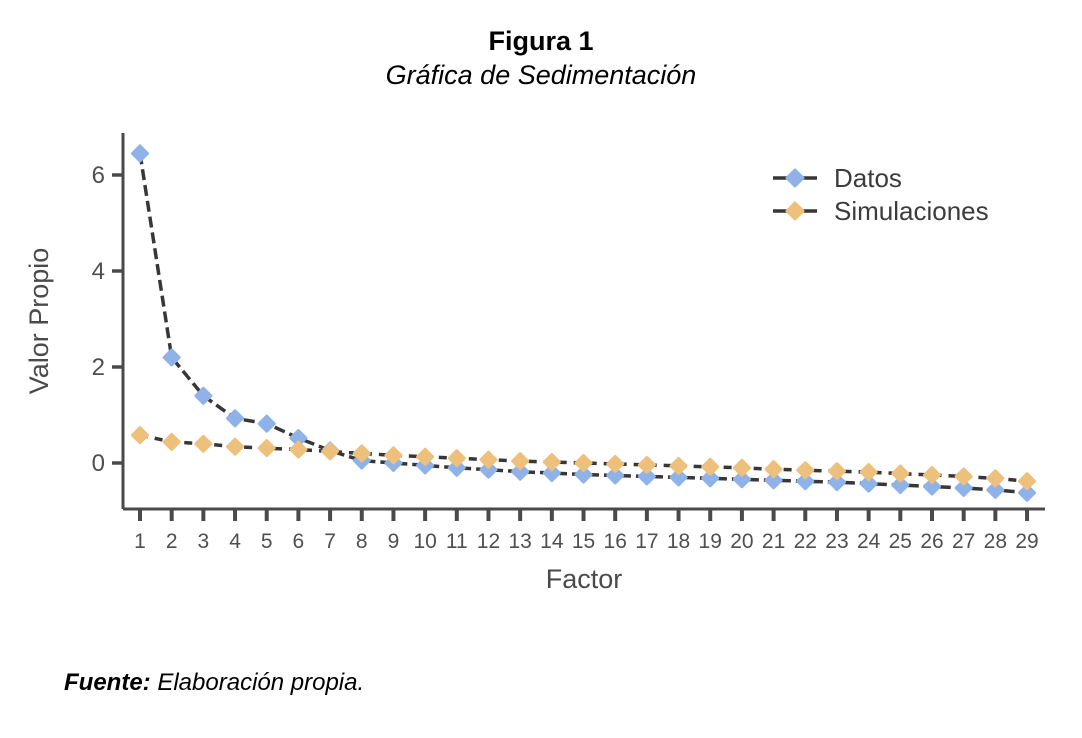 Image resolution: width=1082 pixels, height=738 pixels. I want to click on figure-source: Fuente: Elaboración propia., so click(214, 683).